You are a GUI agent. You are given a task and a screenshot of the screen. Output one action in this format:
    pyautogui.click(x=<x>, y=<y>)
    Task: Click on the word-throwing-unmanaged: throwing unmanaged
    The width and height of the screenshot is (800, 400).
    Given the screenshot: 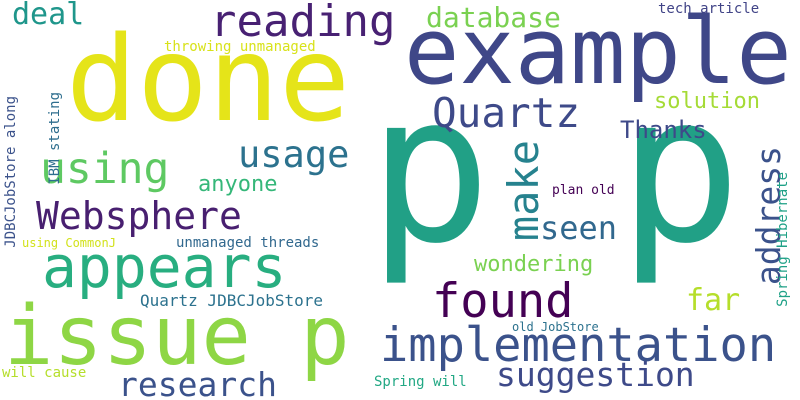 What is the action you would take?
    pyautogui.click(x=240, y=47)
    